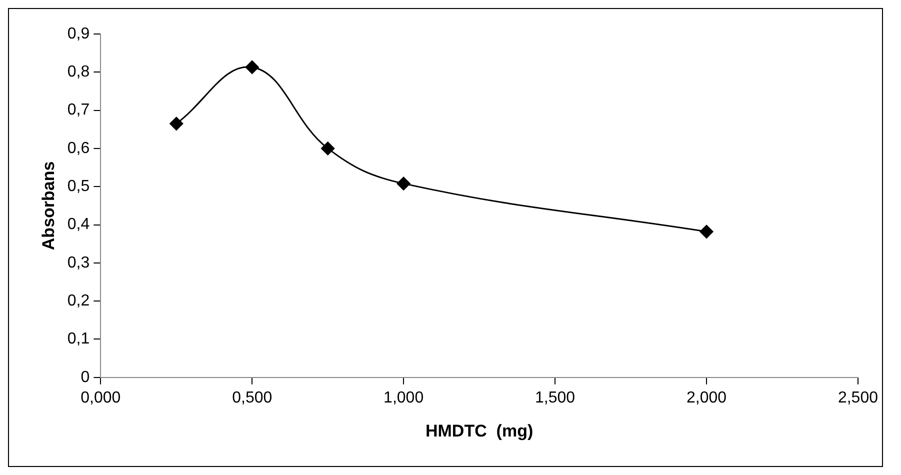 This screenshot has height=475, width=901. I want to click on y-tick-label: 0,7, so click(78, 110).